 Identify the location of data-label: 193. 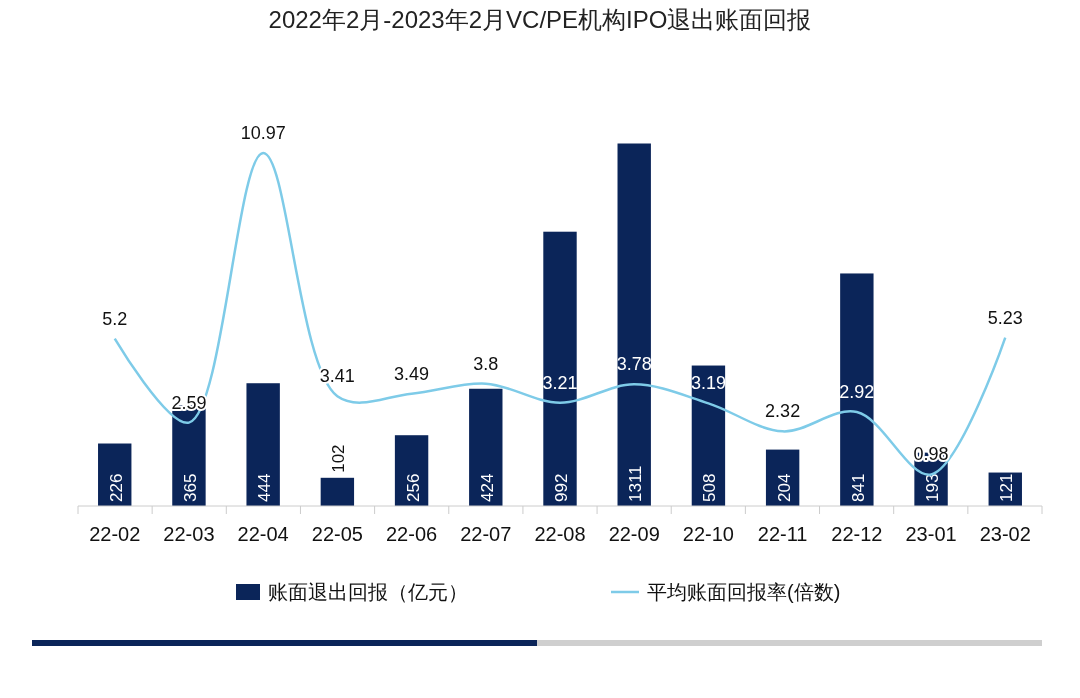
(933, 487).